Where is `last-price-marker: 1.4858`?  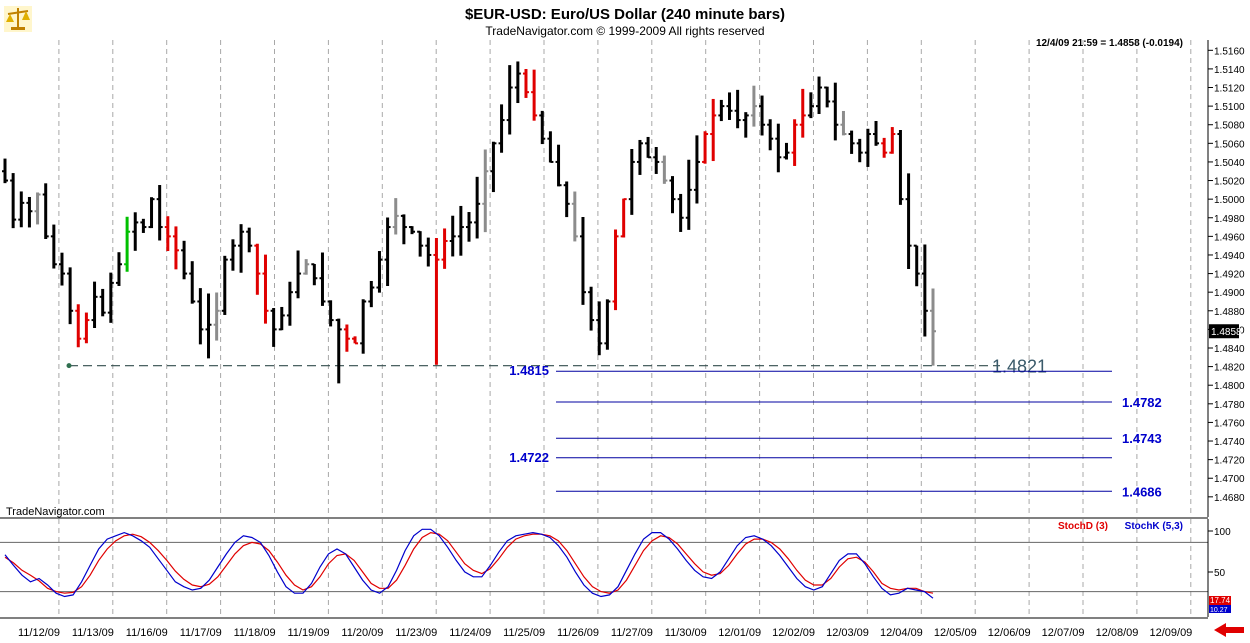 last-price-marker: 1.4858 is located at coordinates (1225, 331).